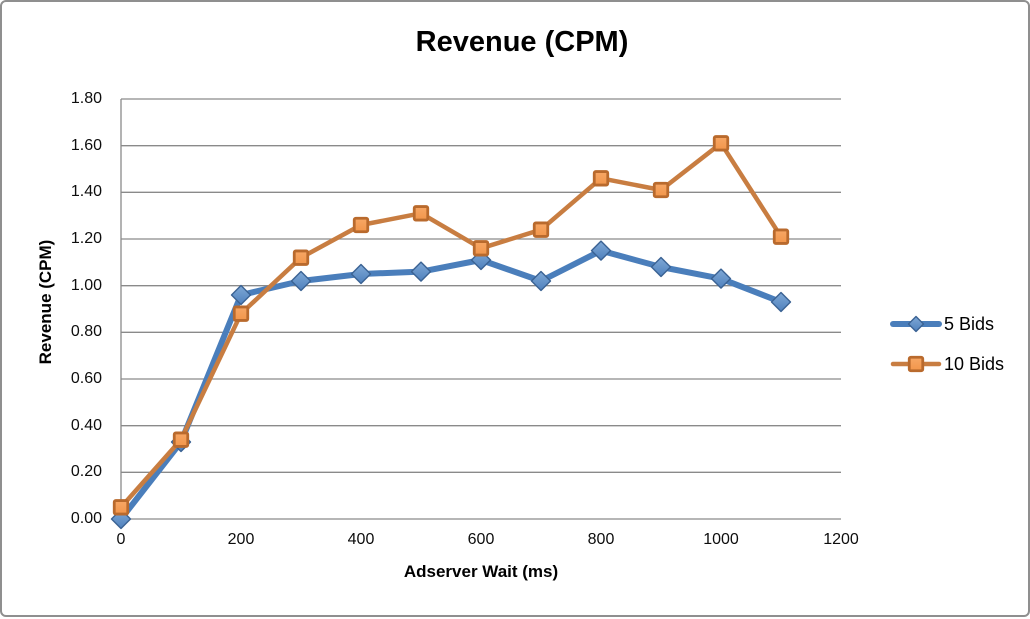 The width and height of the screenshot is (1030, 619). Describe the element at coordinates (86, 472) in the screenshot. I see `y-tick-label: 0.20` at that location.